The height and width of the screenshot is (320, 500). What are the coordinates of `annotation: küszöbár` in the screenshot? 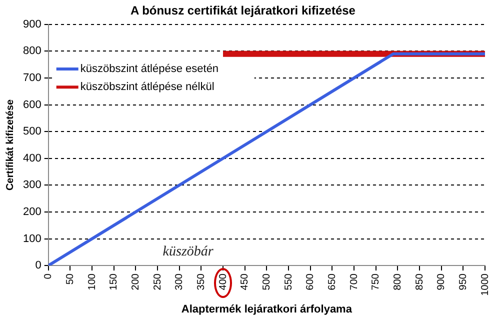 It's located at (188, 252).